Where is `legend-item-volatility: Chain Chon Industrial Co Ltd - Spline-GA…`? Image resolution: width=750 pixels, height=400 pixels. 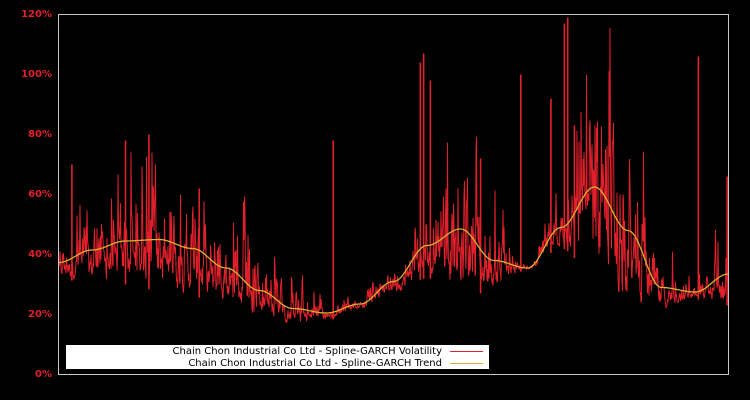 legend-item-volatility: Chain Chon Industrial Co Ltd - Spline-GA… is located at coordinates (328, 351).